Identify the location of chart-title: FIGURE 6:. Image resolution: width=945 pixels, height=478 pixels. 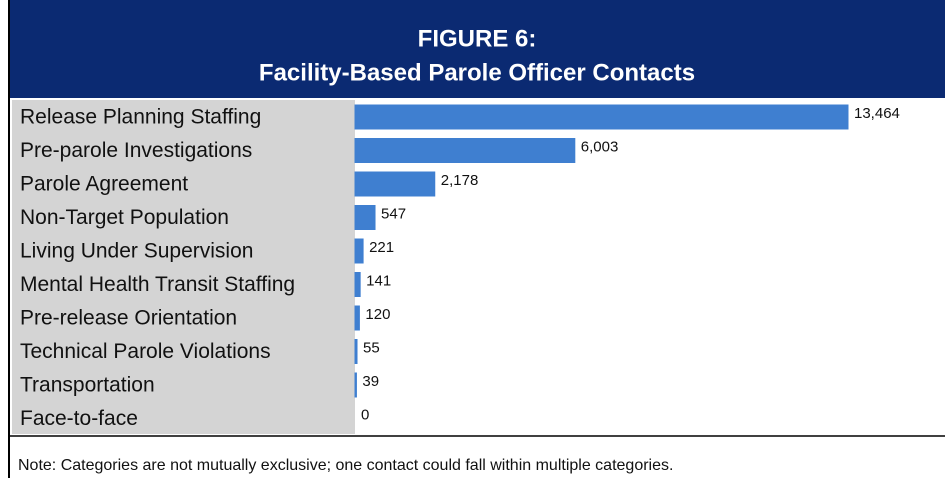
(477, 38).